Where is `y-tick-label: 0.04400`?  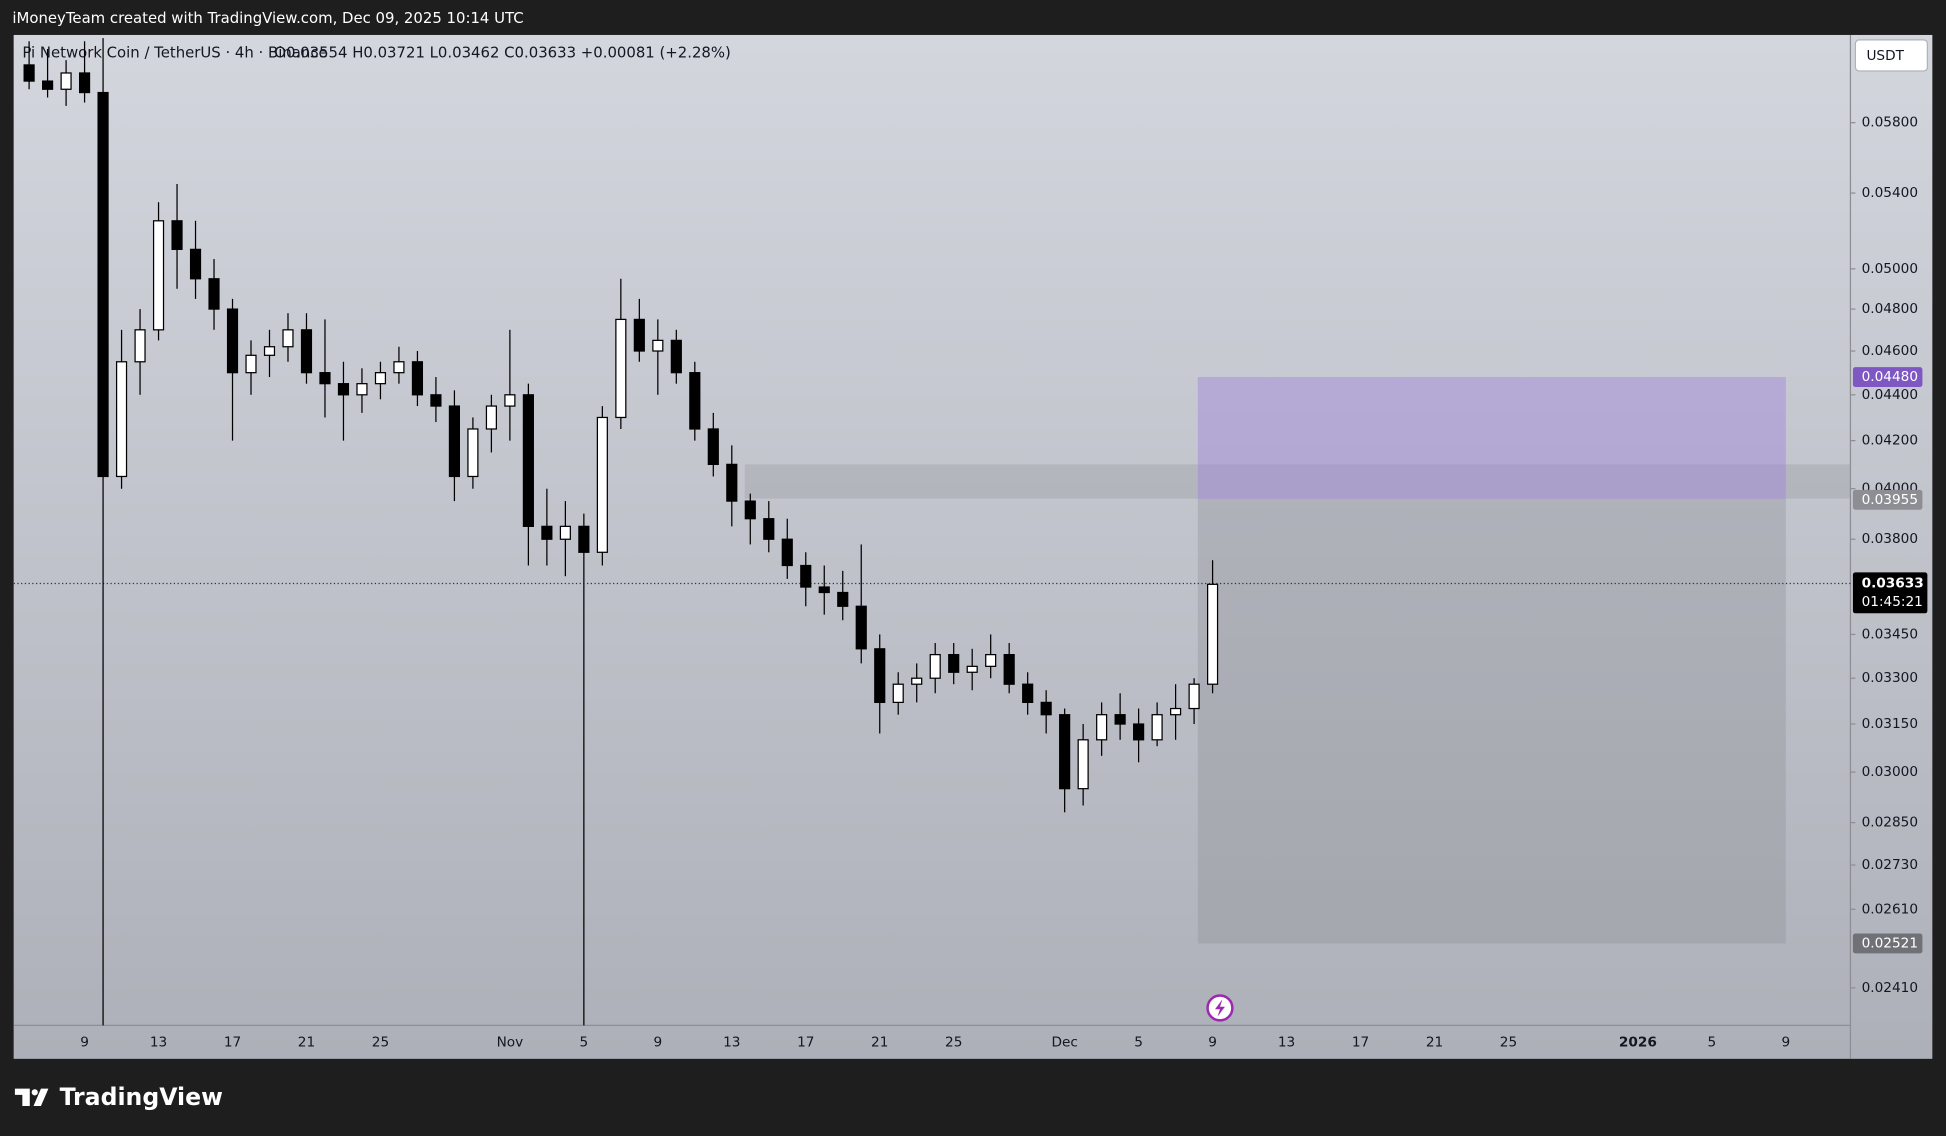 y-tick-label: 0.04400 is located at coordinates (1890, 395).